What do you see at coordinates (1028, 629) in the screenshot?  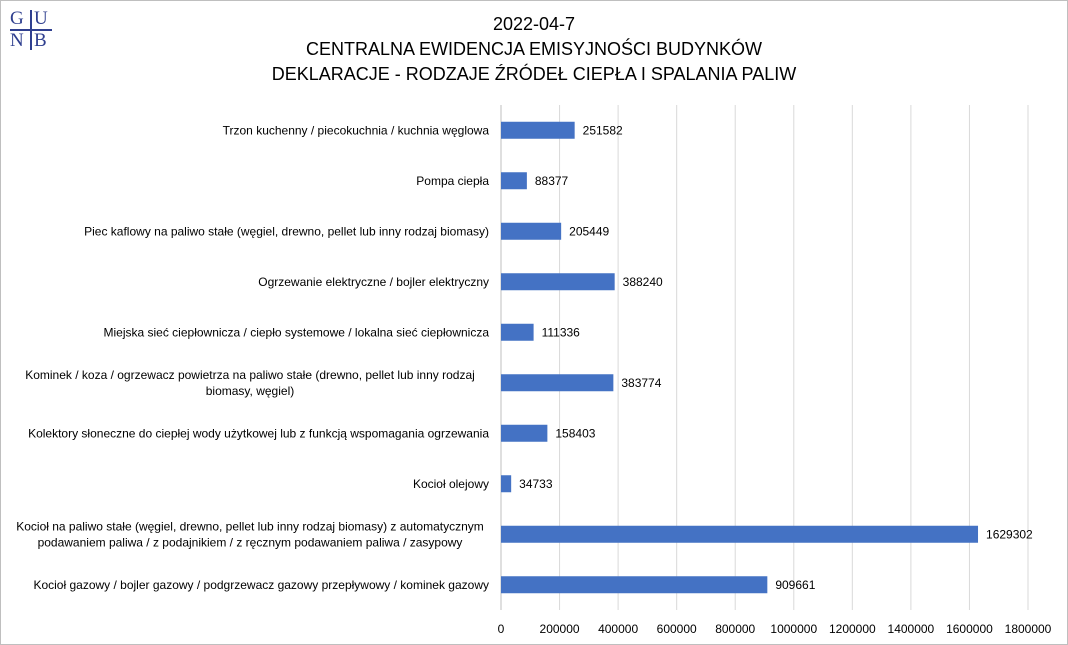 I see `x-tick-label: 1800000` at bounding box center [1028, 629].